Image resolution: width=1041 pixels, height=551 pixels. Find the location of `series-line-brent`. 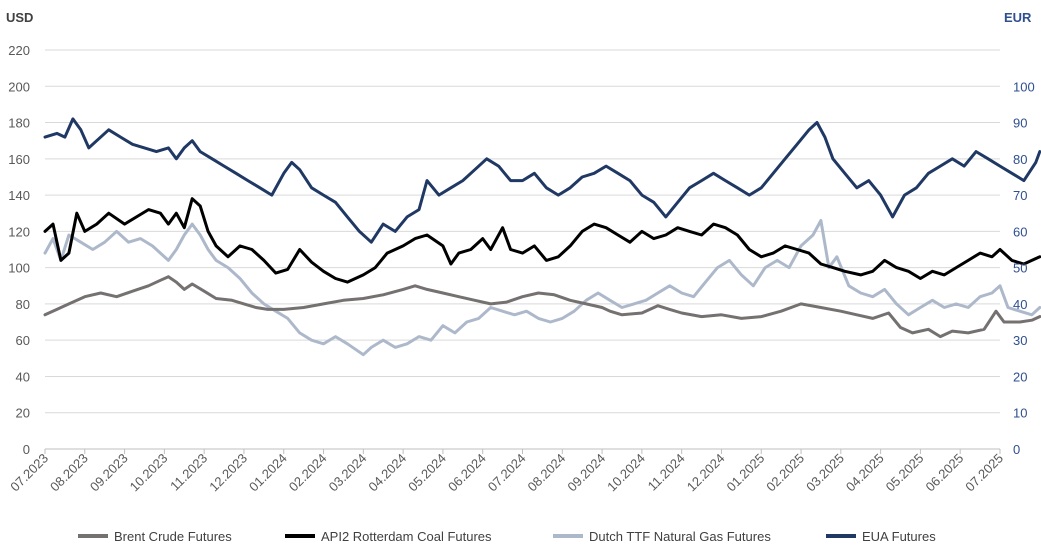

series-line-brent is located at coordinates (542, 307).